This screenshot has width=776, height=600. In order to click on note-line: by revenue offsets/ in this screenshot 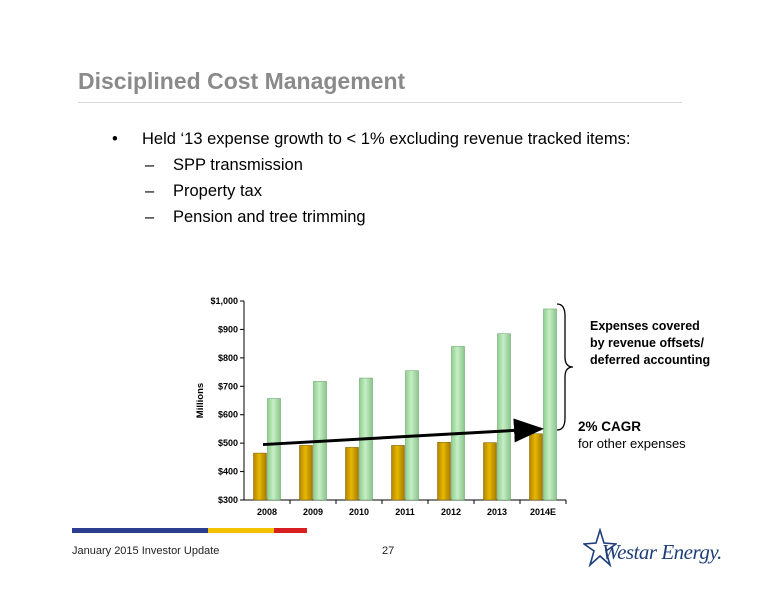, I will do `click(647, 343)`.